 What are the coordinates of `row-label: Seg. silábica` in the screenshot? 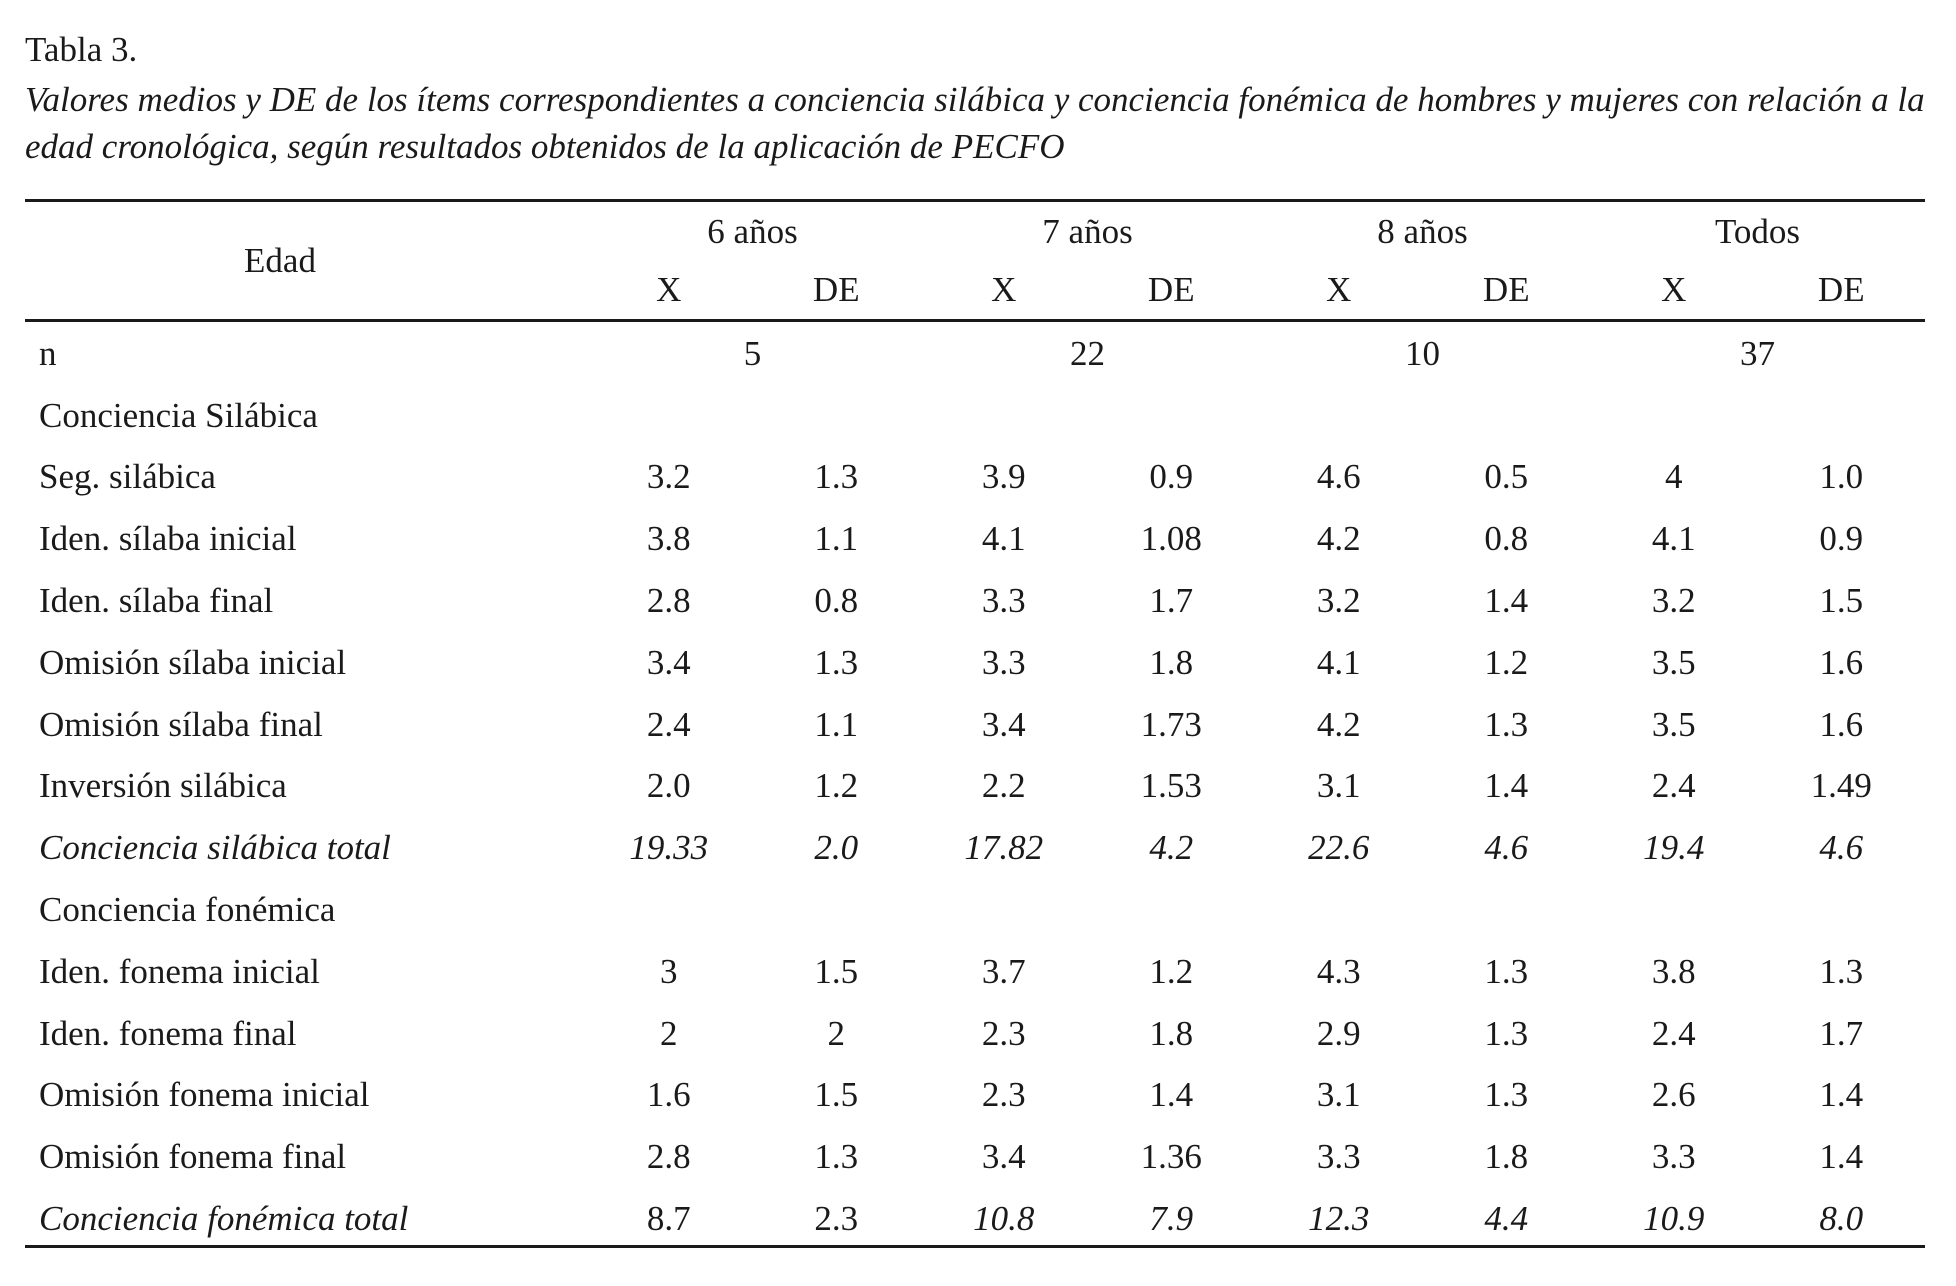 It's located at (127, 477).